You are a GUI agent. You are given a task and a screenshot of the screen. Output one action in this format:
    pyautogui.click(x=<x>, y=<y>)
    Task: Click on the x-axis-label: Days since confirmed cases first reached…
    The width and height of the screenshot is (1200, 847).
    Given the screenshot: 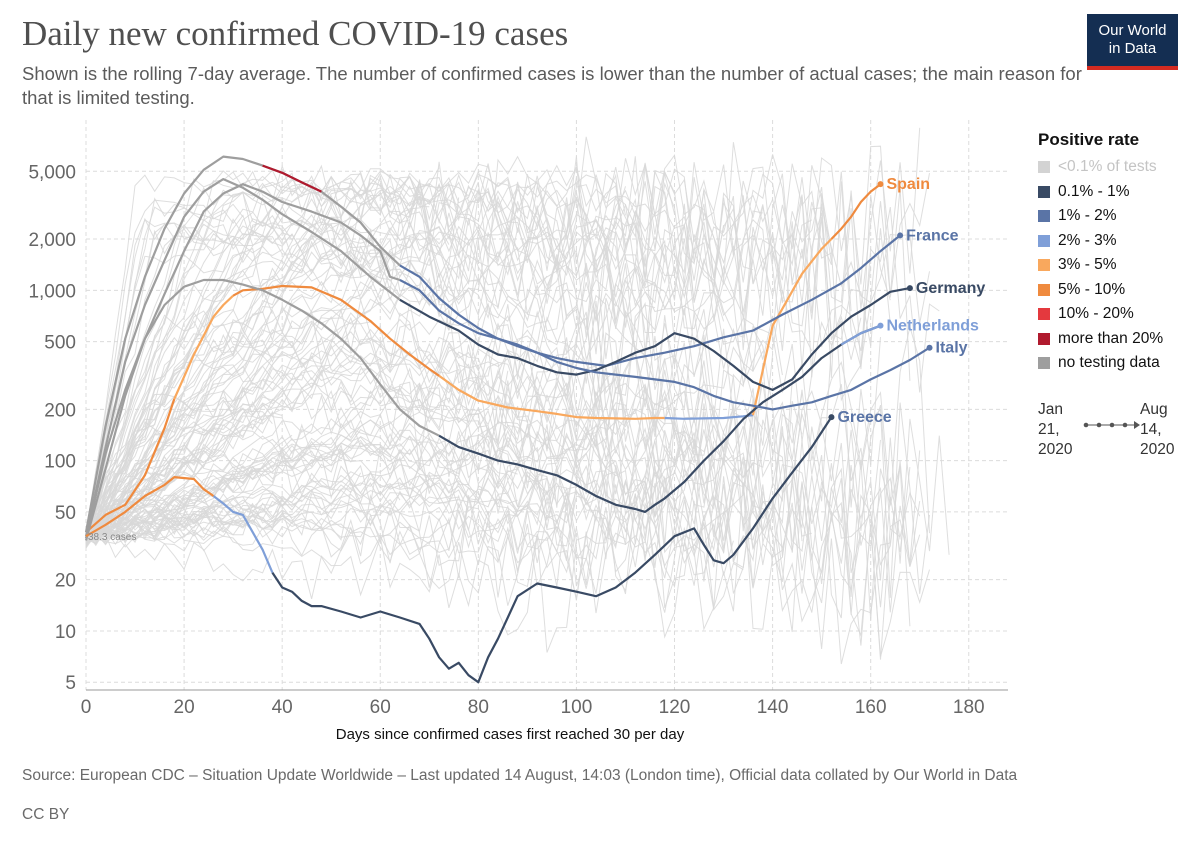 What is the action you would take?
    pyautogui.click(x=510, y=734)
    